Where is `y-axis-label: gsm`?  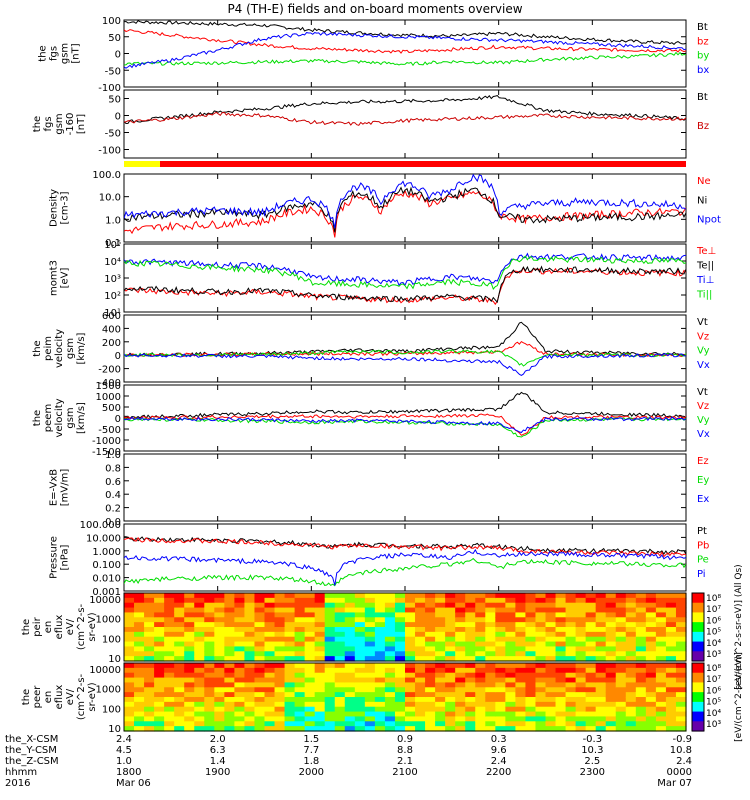
y-axis-label: gsm is located at coordinates (70, 417).